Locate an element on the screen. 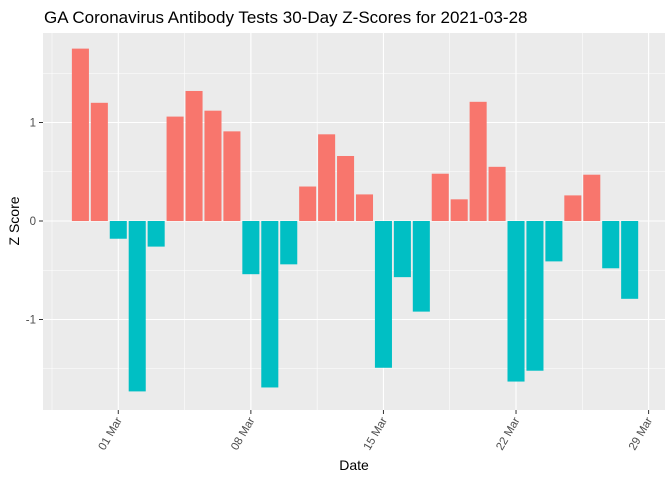 Image resolution: width=672 pixels, height=480 pixels. y-axis: -1 0 1 is located at coordinates (34, 222).